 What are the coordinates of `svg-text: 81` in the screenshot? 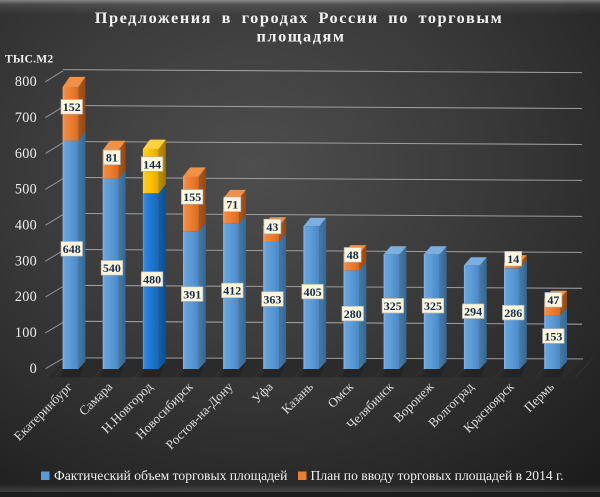 It's located at (112, 158).